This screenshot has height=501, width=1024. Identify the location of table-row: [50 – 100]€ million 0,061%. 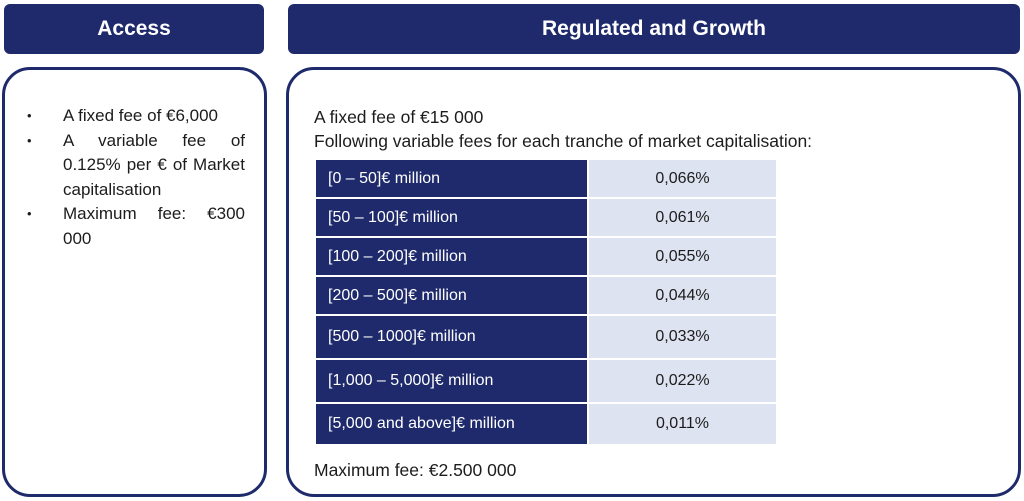
(546, 217).